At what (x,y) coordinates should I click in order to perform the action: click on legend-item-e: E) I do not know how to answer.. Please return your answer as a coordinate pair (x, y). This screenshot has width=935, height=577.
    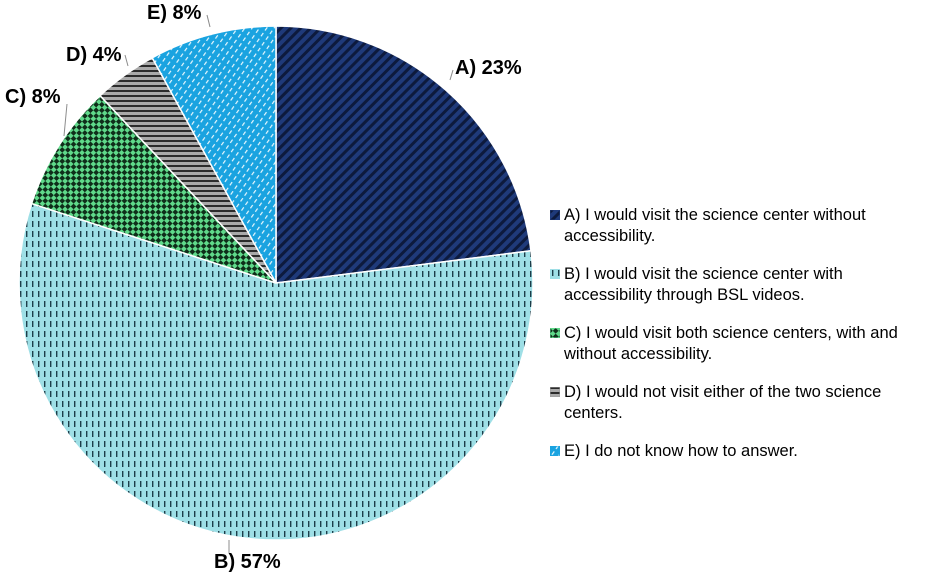
    Looking at the image, I should click on (740, 451).